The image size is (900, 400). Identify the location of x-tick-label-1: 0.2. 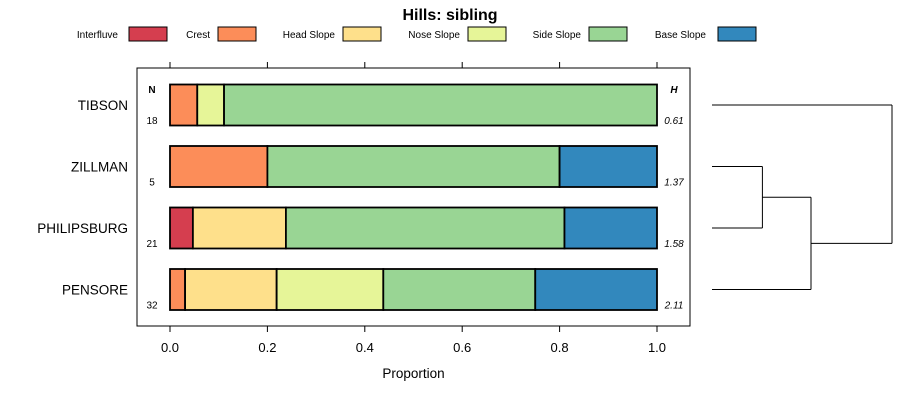
(267, 347).